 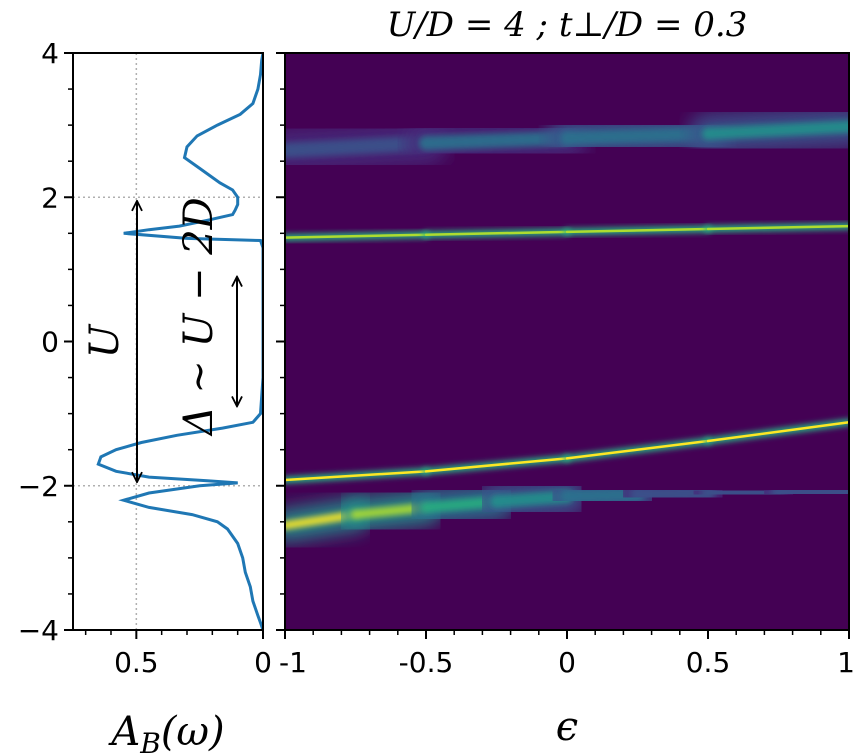 I want to click on y-tick-label: 2, so click(x=50, y=197).